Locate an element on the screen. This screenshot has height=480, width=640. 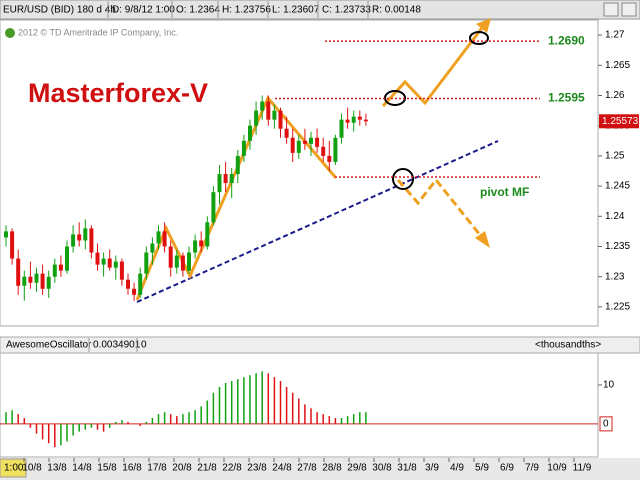
x-tick-label: 30/8 is located at coordinates (382, 468).